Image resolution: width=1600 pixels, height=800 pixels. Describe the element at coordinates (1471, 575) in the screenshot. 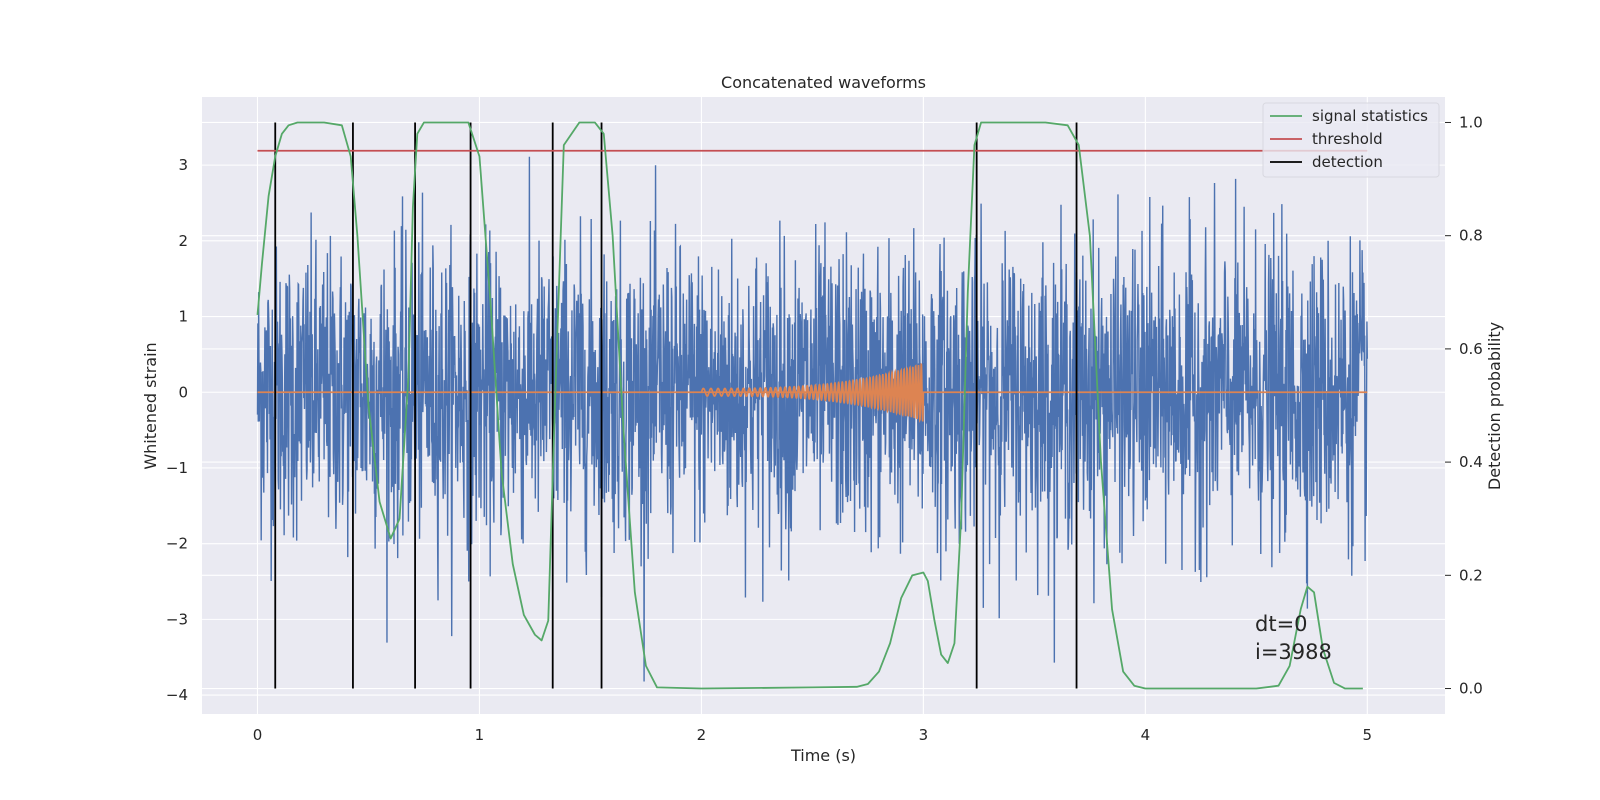

I see `y2-tick-label: 0.2` at that location.